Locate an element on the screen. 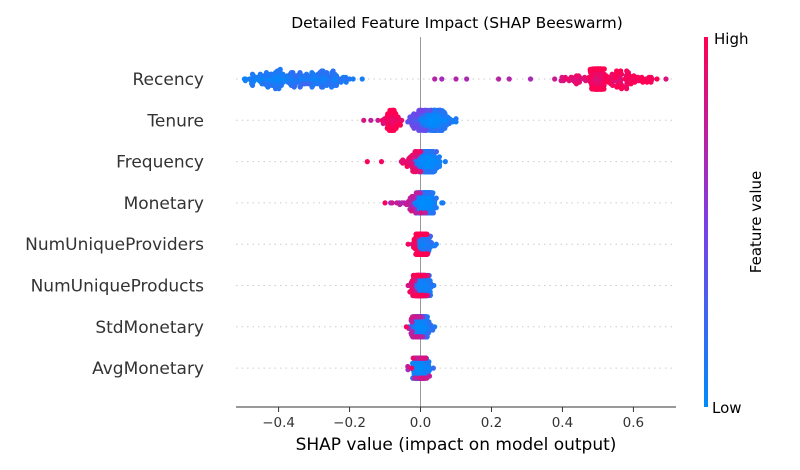 This screenshot has width=800, height=470. feature-label: Tenure is located at coordinates (175, 121).